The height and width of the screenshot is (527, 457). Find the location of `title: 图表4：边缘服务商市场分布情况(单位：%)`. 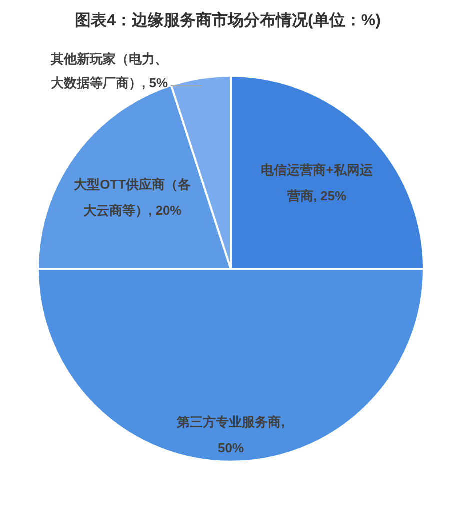

title: 图表4：边缘服务商市场分布情况(单位：%) is located at coordinates (228, 21).